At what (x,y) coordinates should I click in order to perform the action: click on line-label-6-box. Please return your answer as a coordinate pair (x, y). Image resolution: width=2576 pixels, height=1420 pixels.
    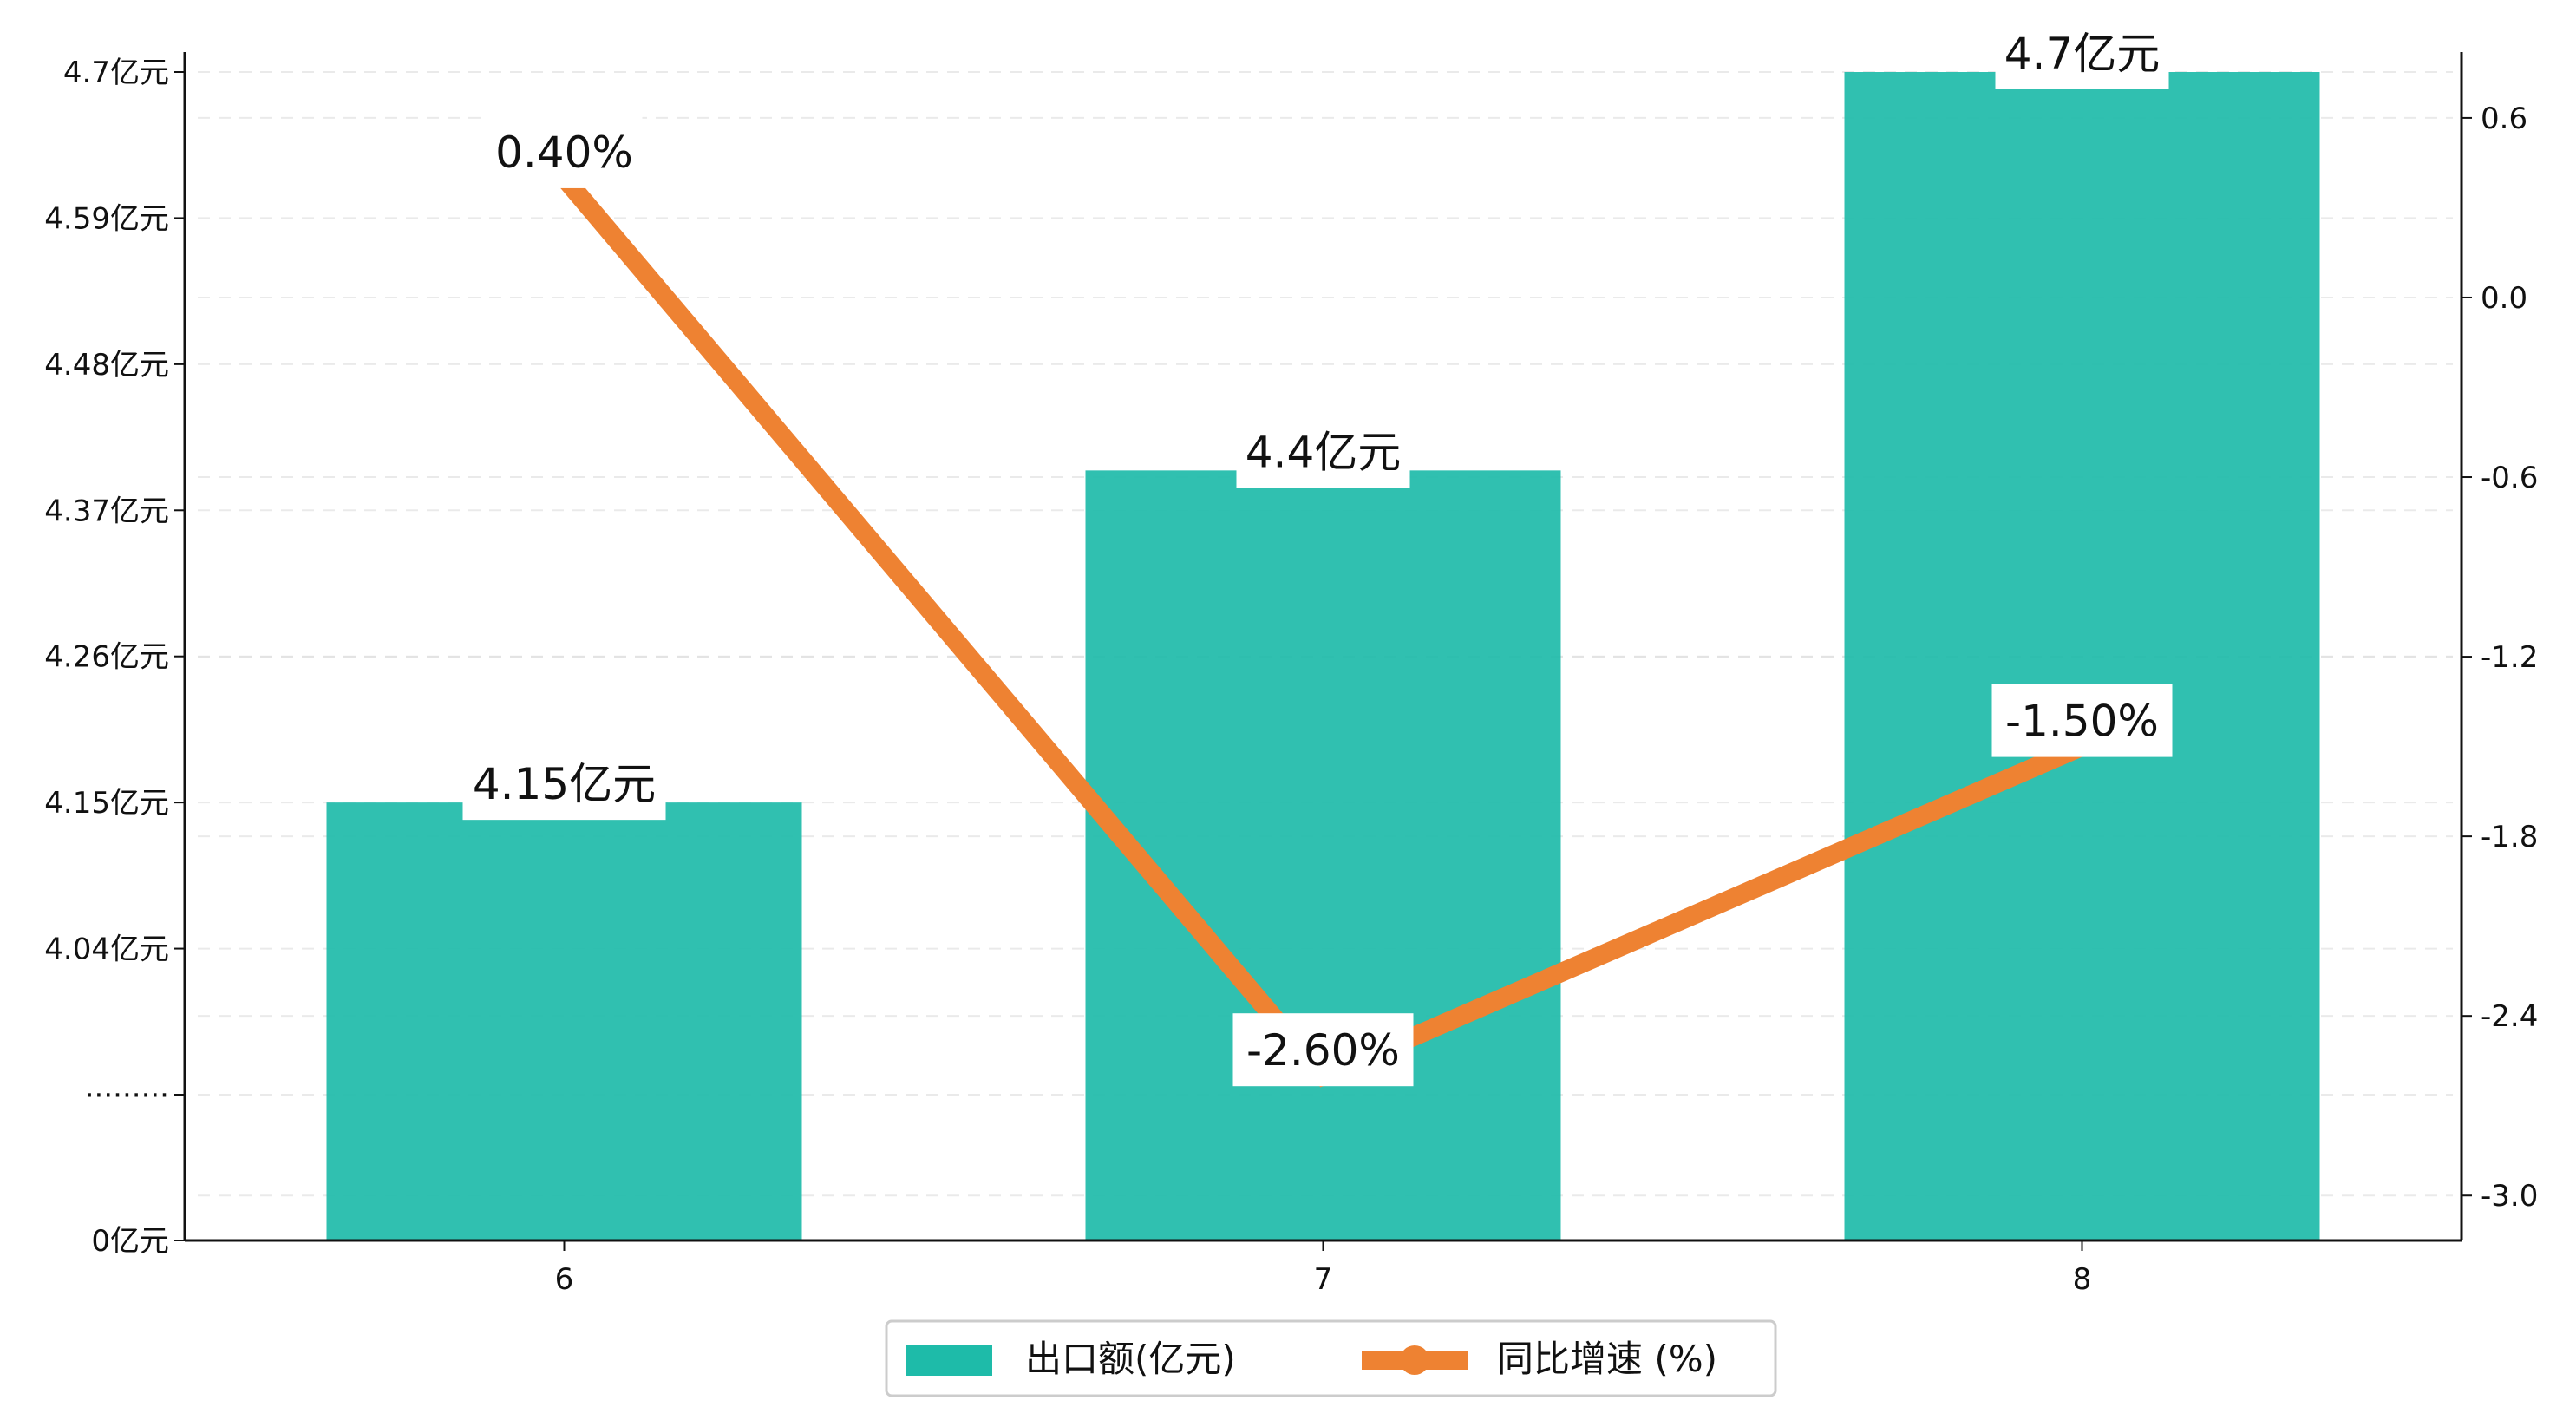
    Looking at the image, I should click on (564, 151).